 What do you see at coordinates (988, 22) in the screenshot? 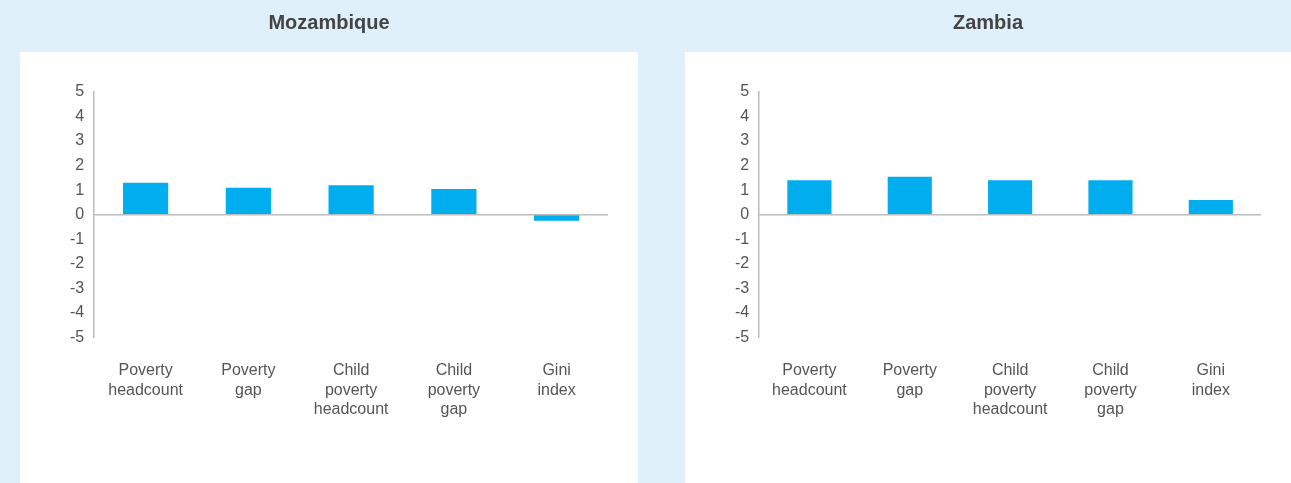
I see `chart-title: Zambia` at bounding box center [988, 22].